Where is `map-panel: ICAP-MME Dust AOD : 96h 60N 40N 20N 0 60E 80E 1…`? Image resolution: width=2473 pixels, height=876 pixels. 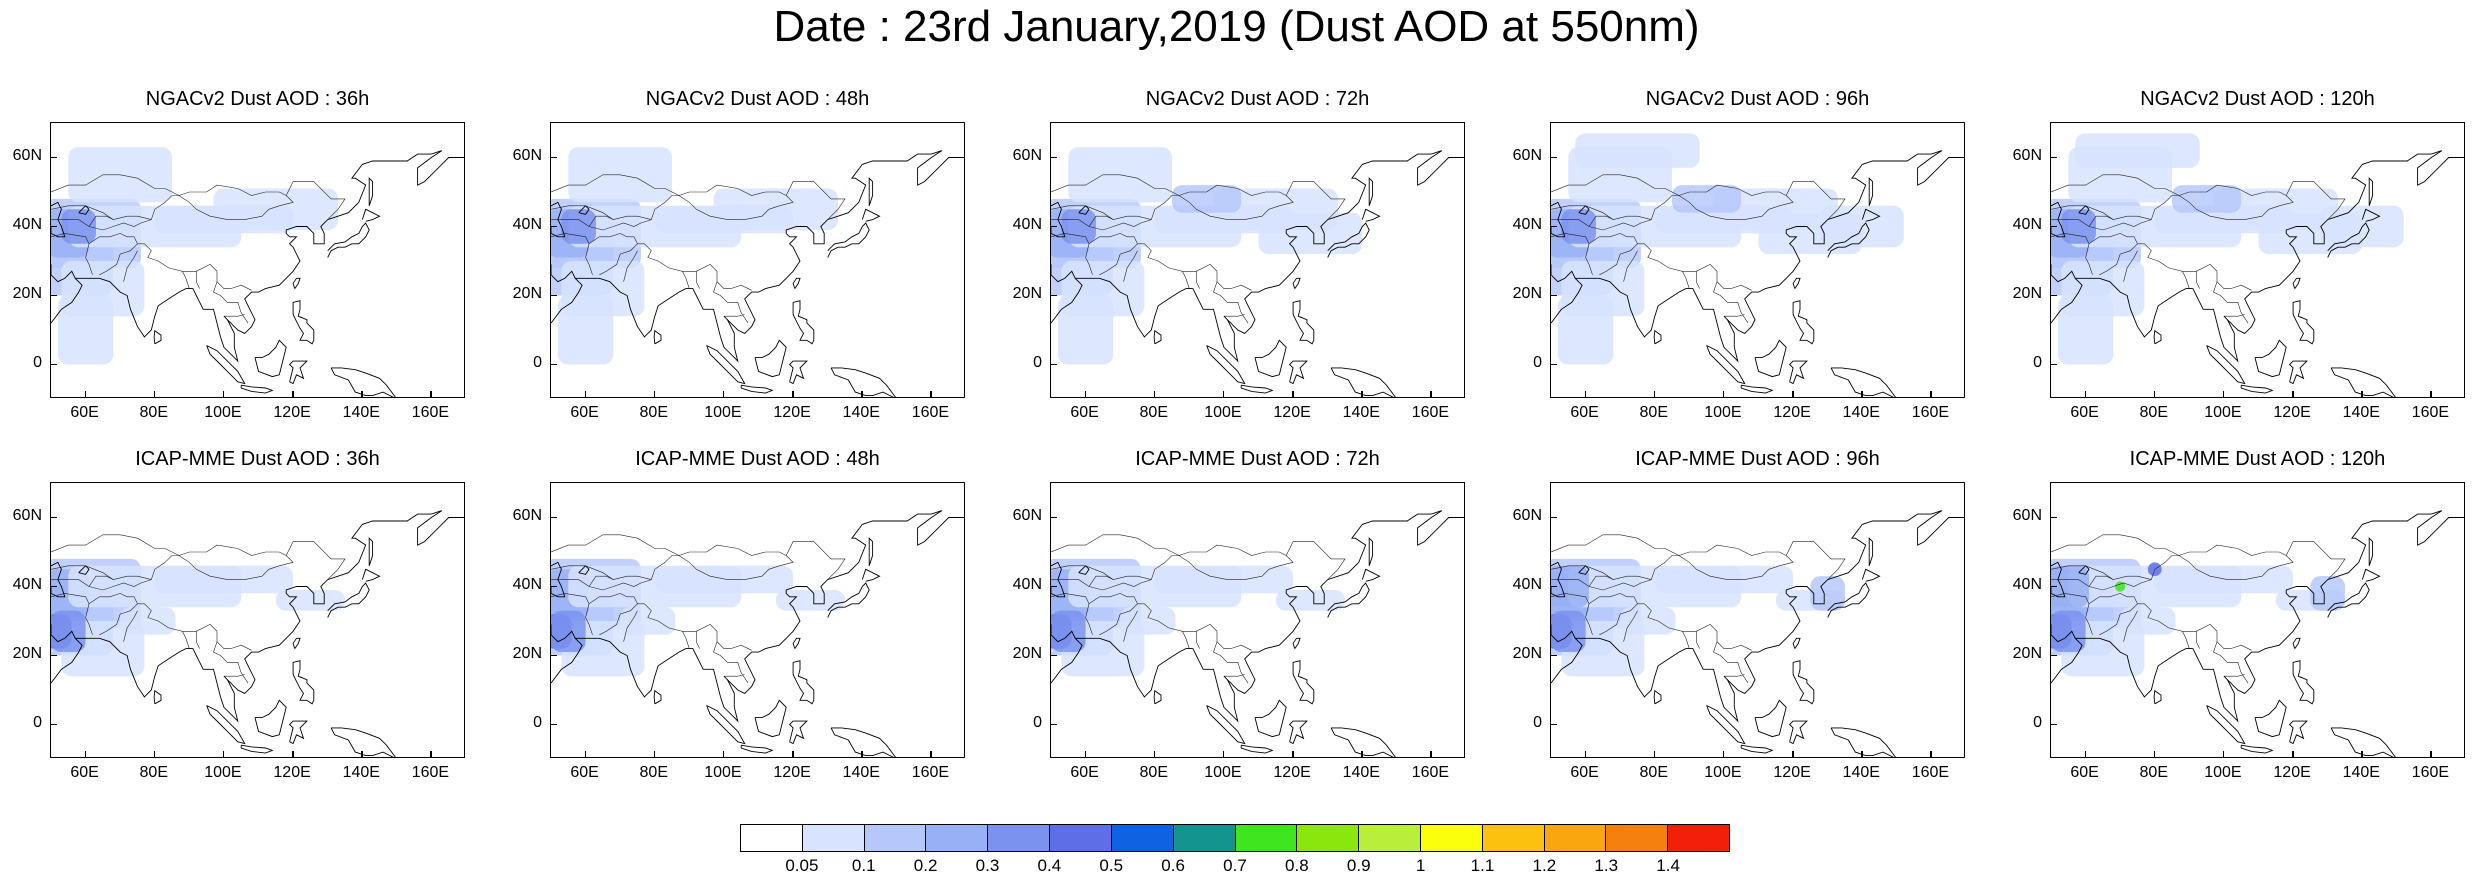
map-panel: ICAP-MME Dust AOD : 96h 60N 40N 20N 0 60E 80E 1… is located at coordinates (1735, 628).